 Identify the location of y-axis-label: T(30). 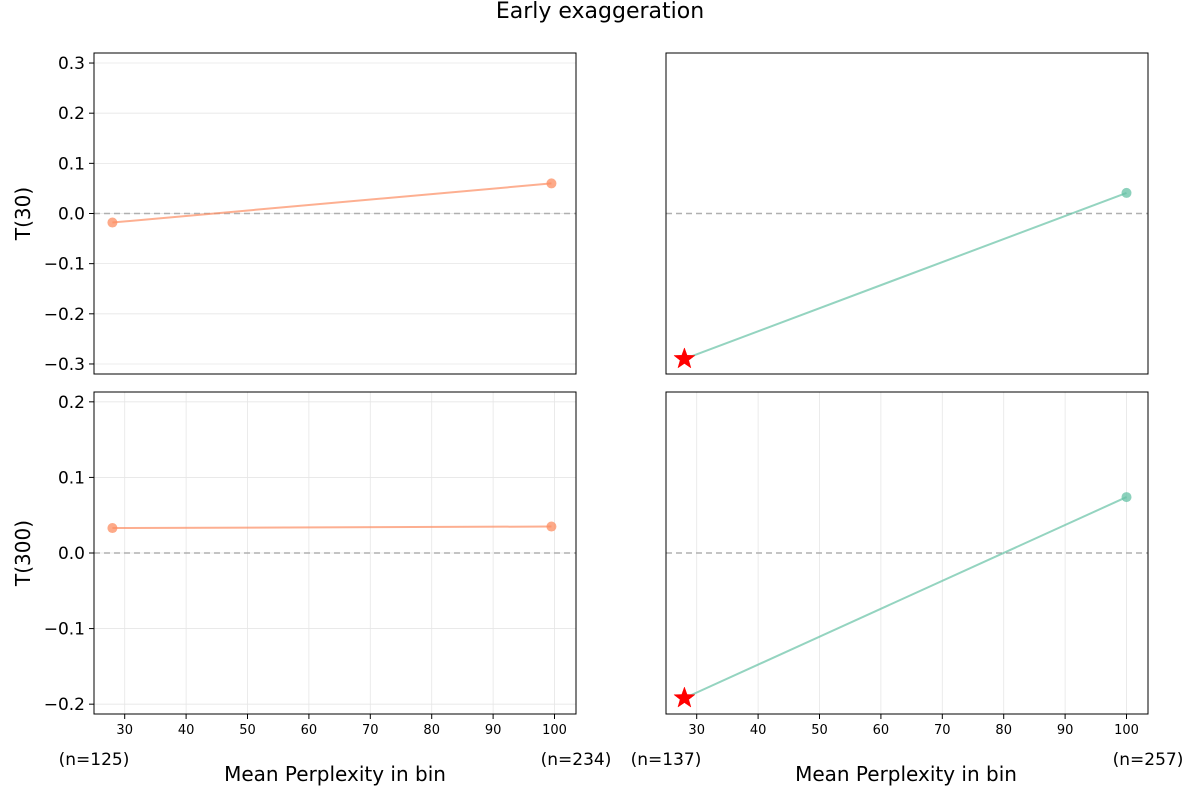
(23, 214).